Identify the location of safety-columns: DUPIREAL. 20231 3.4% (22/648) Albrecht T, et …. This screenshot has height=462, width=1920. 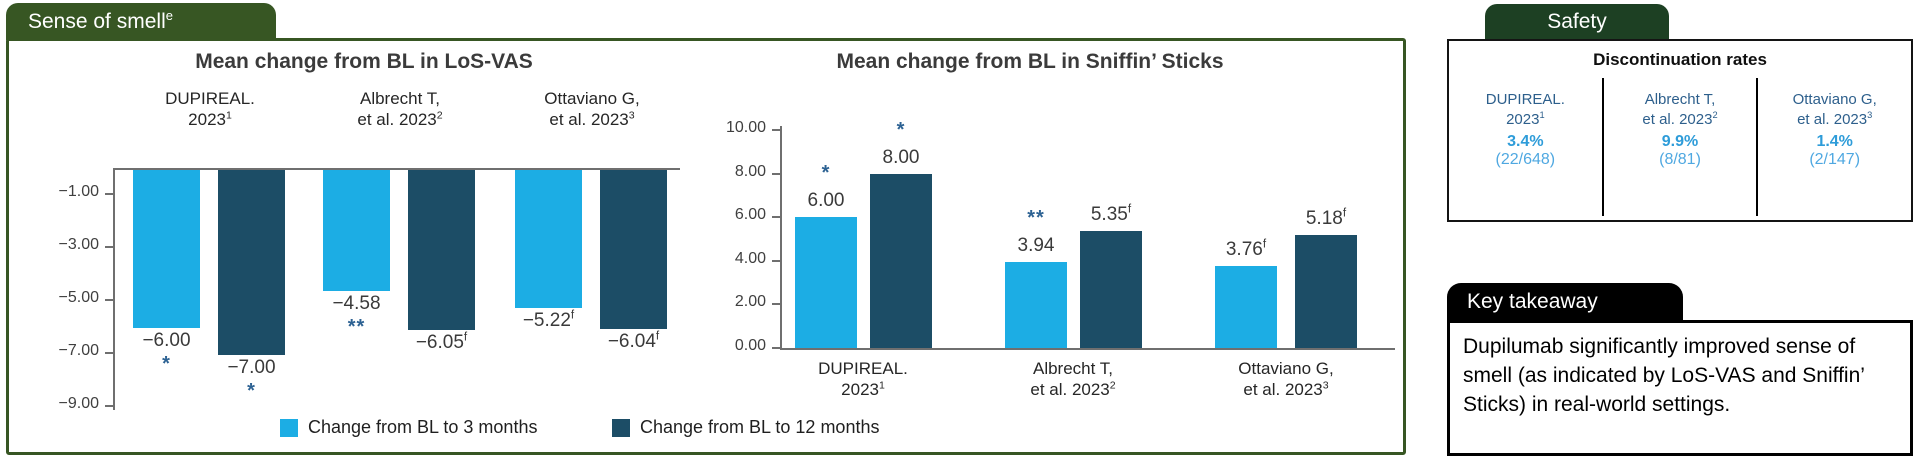
(1680, 147).